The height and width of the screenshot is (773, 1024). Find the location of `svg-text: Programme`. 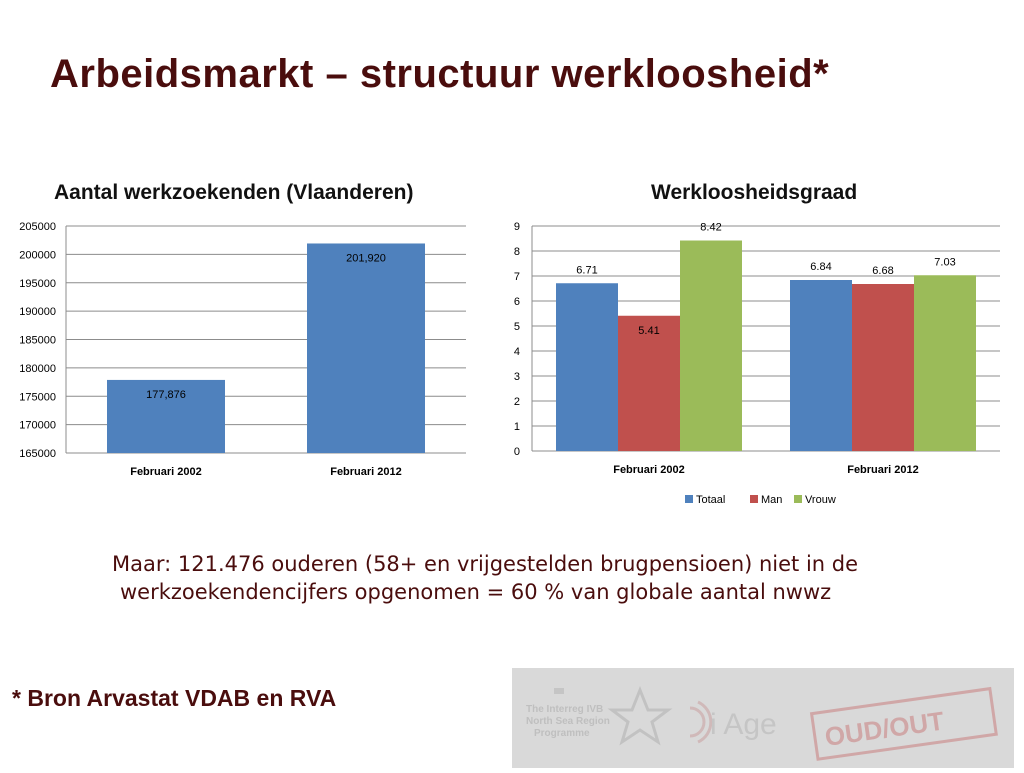

svg-text: Programme is located at coordinates (562, 733).